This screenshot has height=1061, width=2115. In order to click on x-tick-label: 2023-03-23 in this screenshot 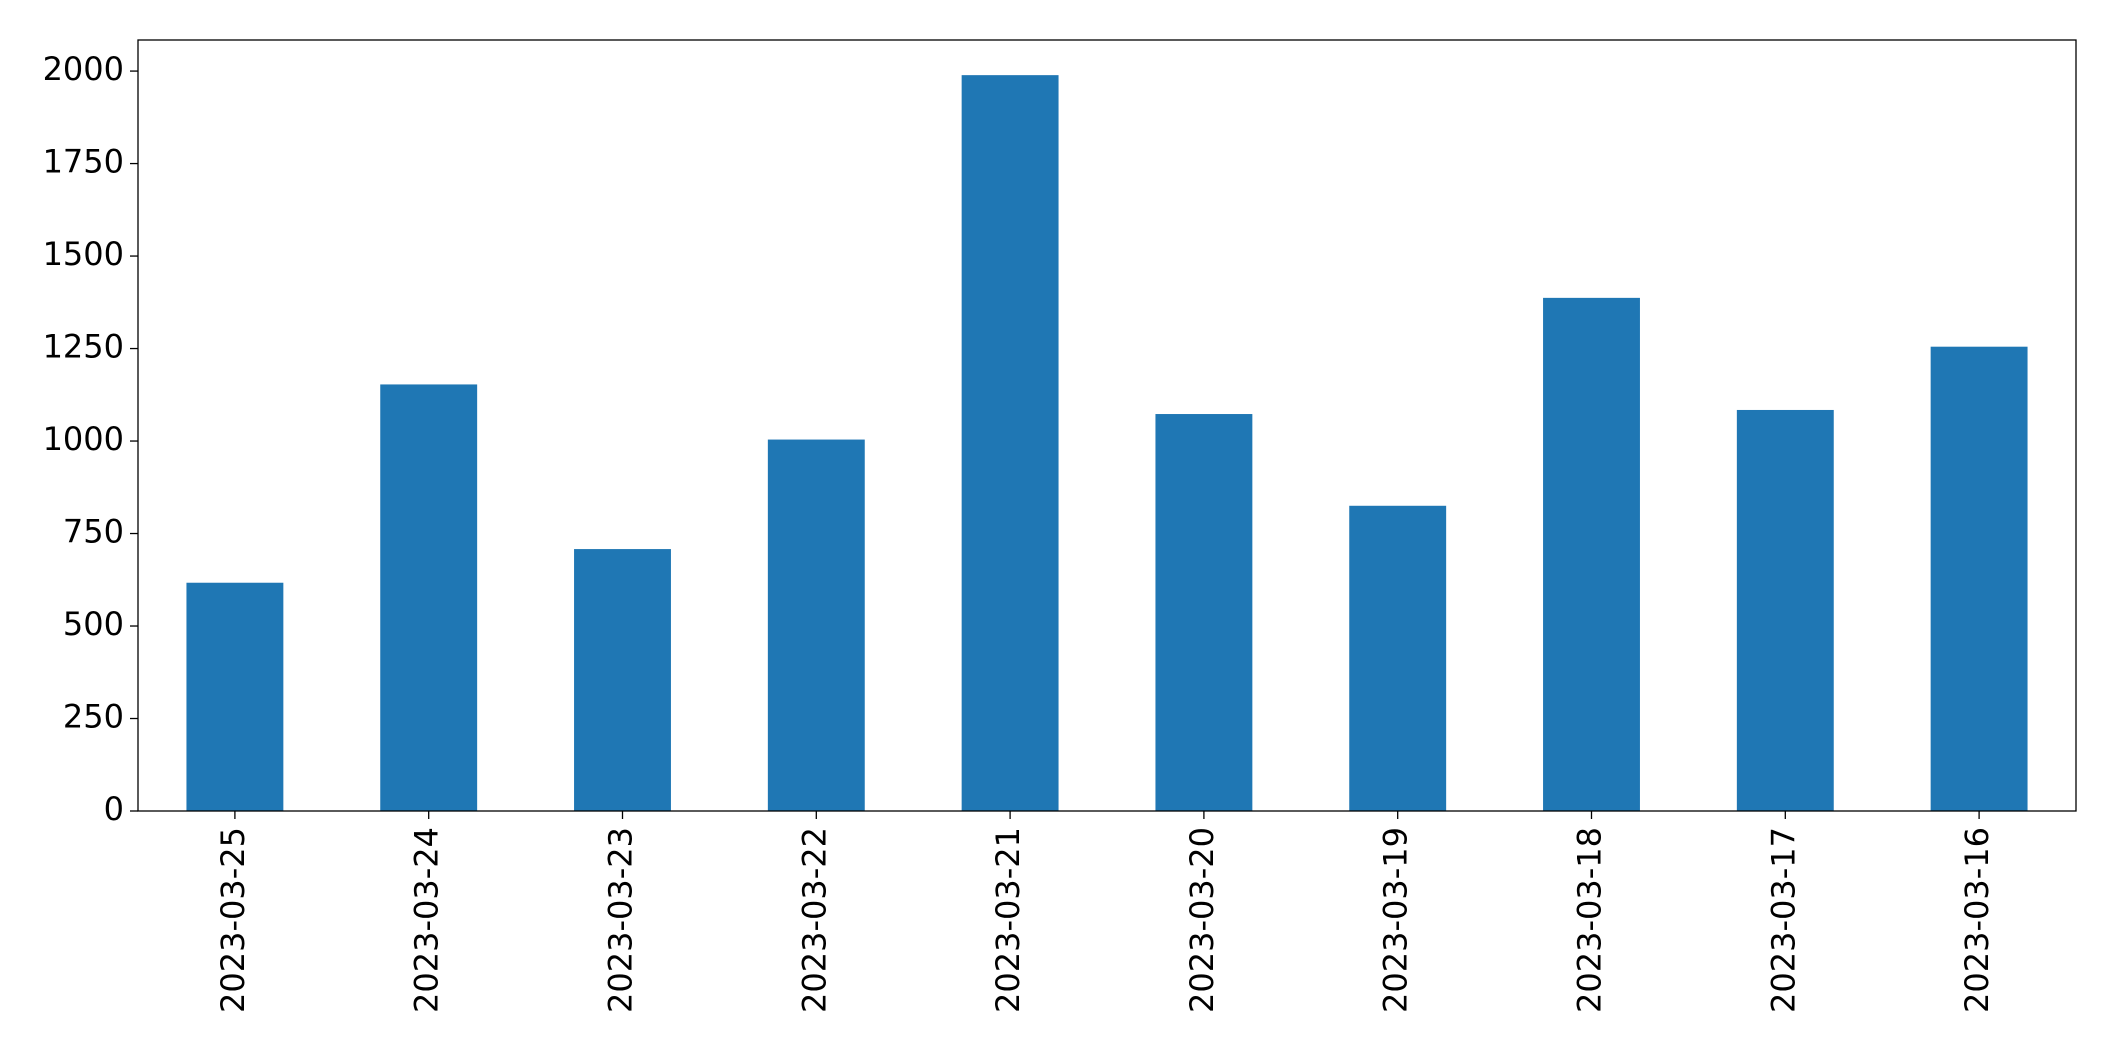, I will do `click(621, 920)`.